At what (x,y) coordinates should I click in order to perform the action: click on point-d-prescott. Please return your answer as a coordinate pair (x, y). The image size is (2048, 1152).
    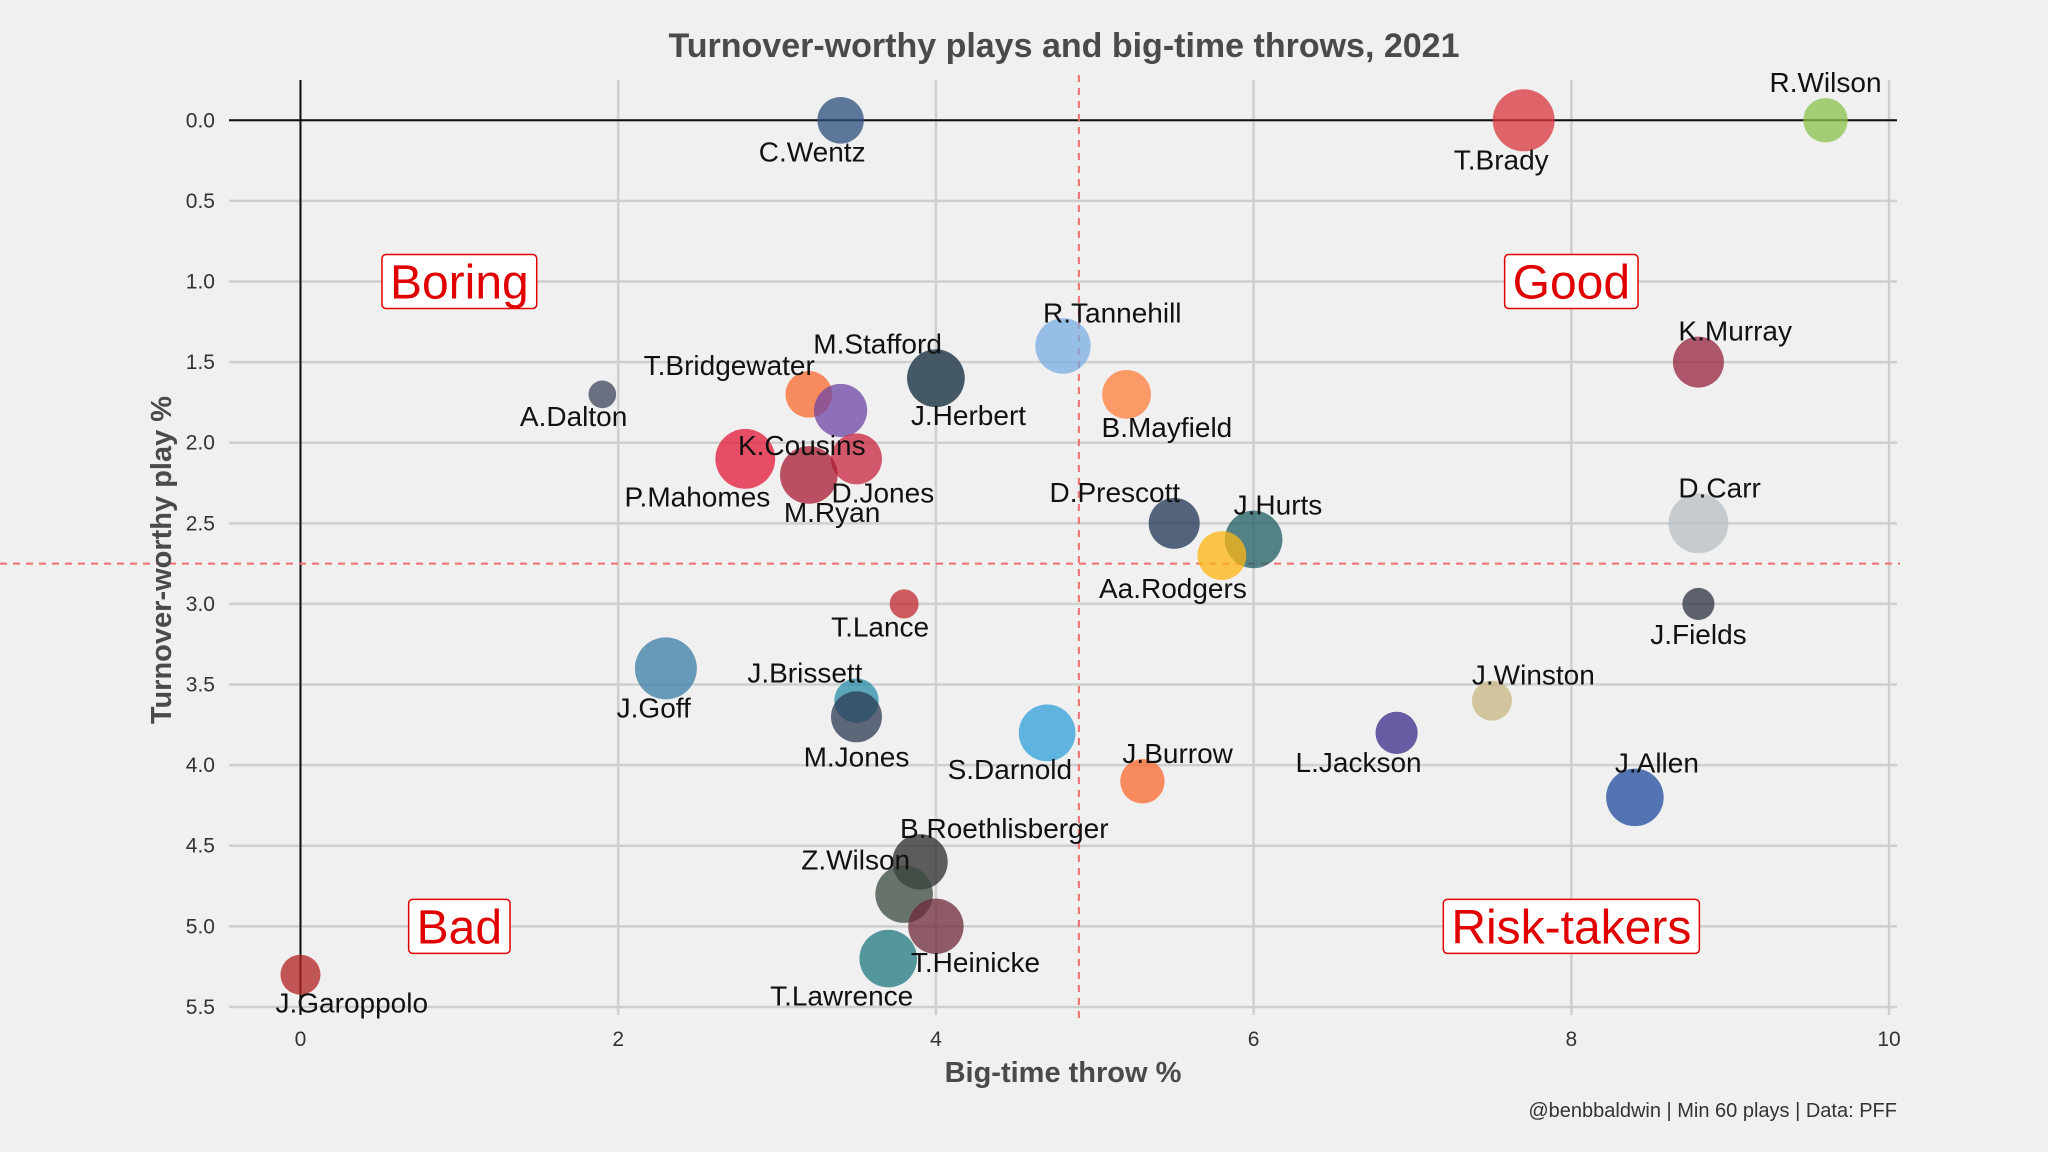
    Looking at the image, I should click on (1174, 523).